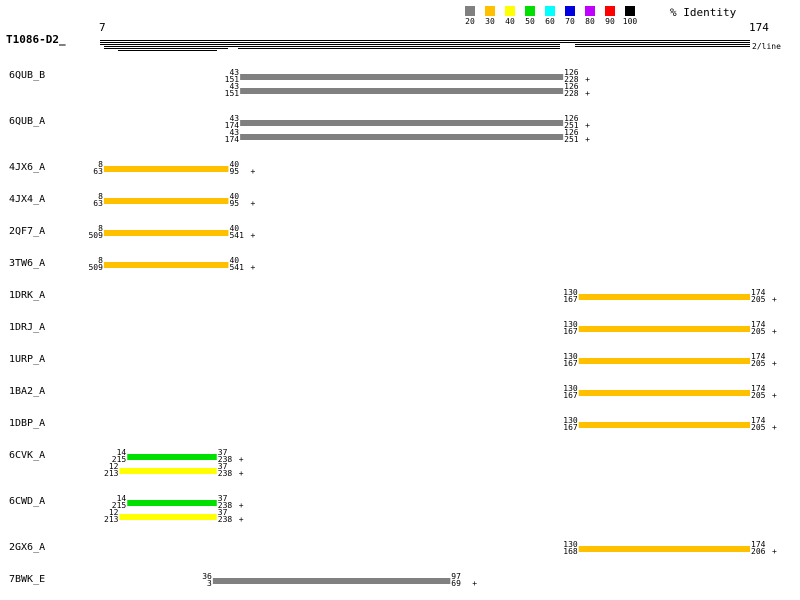 The image size is (800, 600). I want to click on subject-end-num: 251, so click(571, 125).